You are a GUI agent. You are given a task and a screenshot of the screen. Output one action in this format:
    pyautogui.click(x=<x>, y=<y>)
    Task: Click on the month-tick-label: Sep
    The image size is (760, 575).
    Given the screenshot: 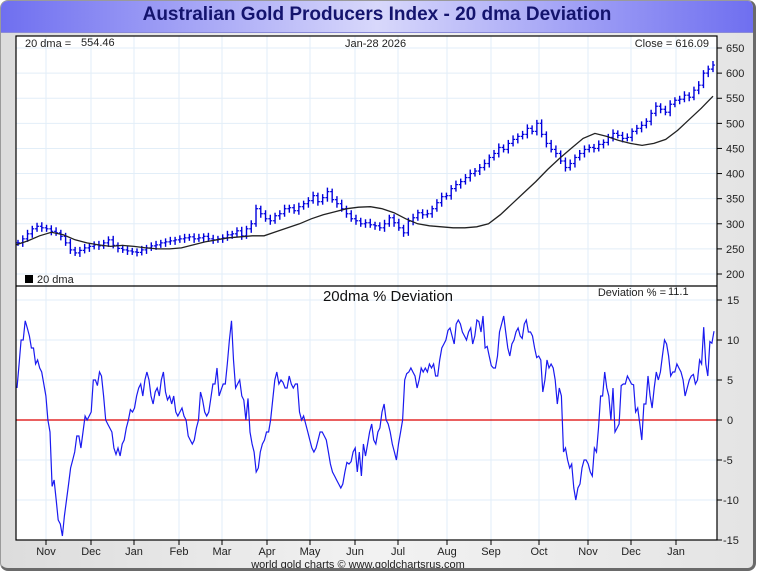 What is the action you would take?
    pyautogui.click(x=491, y=552)
    